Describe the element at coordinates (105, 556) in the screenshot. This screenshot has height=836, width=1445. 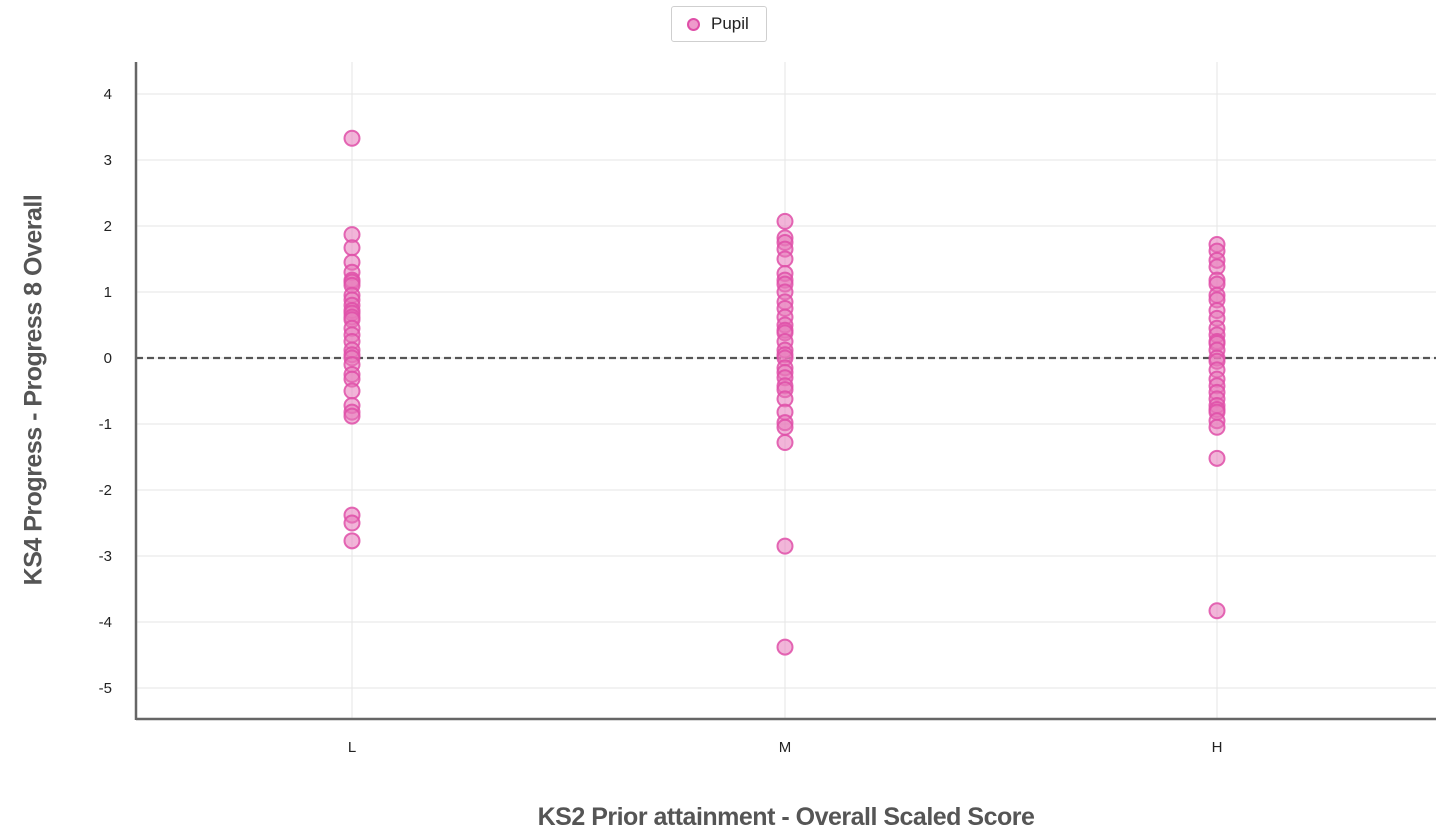
I see `y-tick-label: -3` at that location.